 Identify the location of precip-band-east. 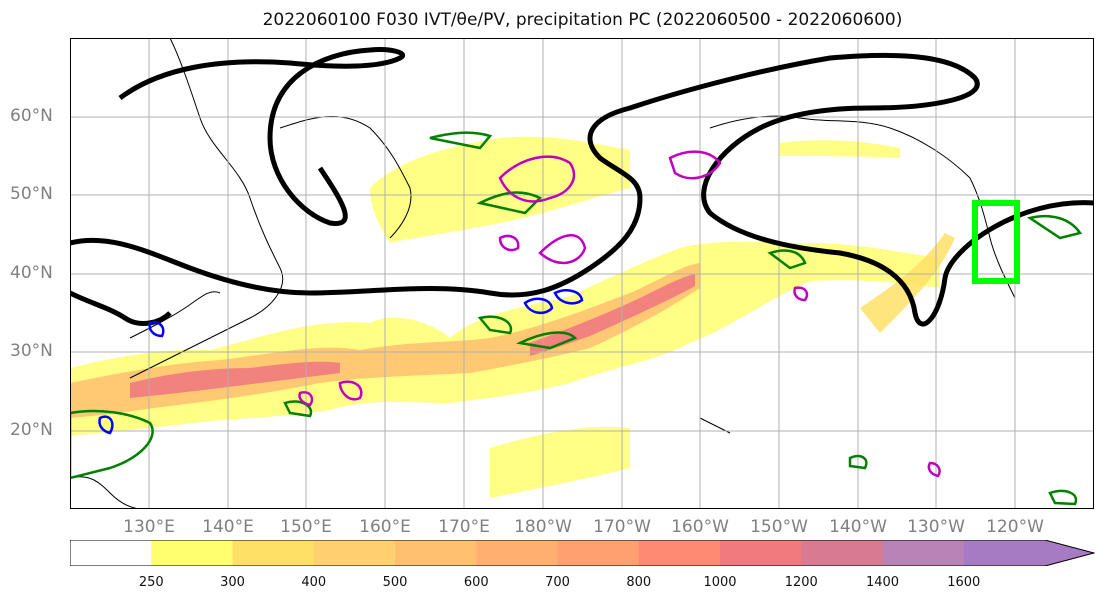
(907, 283).